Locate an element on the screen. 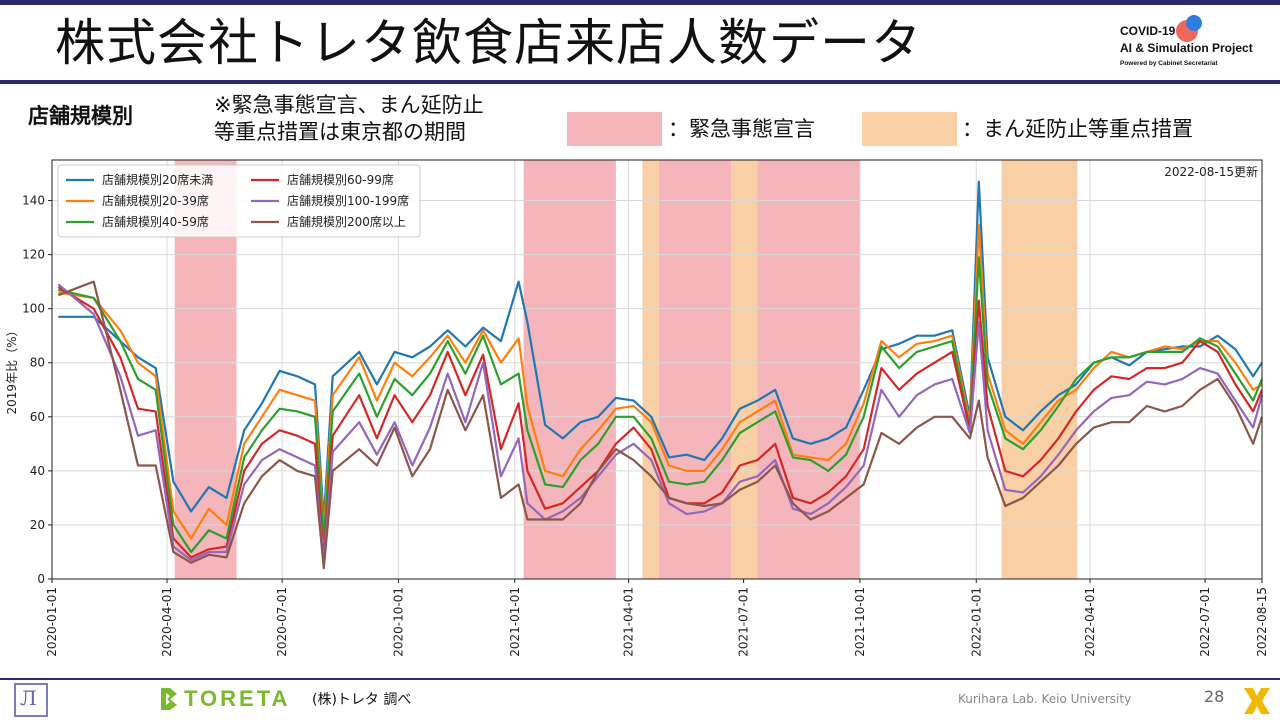  y-axis-ticks: 0 20 40 60 80 100 120 140 is located at coordinates (37, 390).